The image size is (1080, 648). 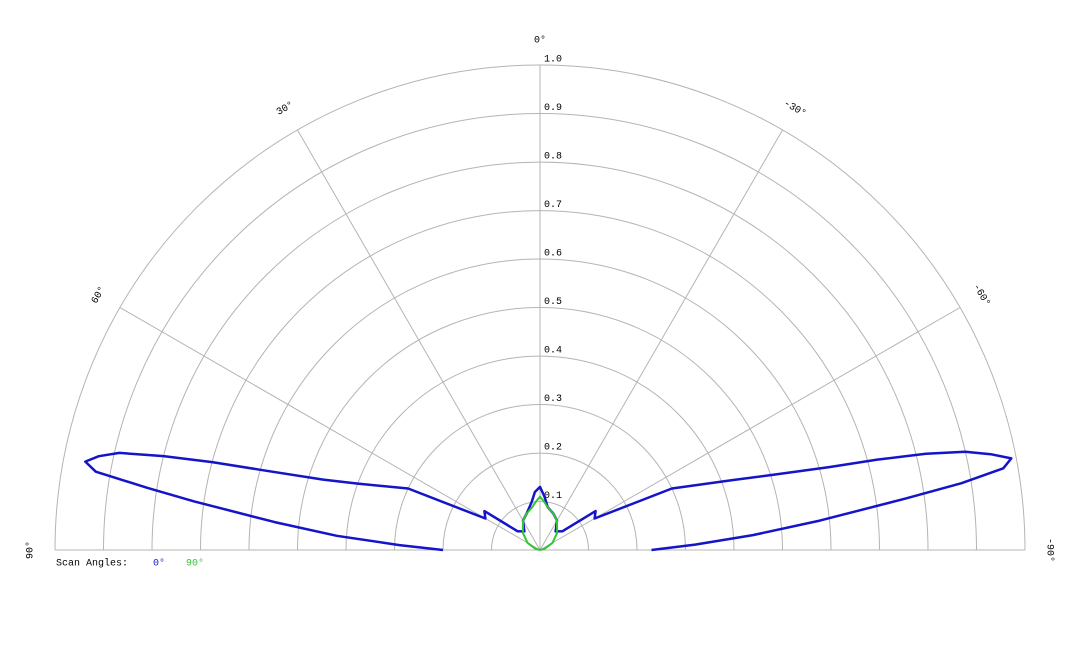 What do you see at coordinates (553, 60) in the screenshot?
I see `r-tick-label: 1.0` at bounding box center [553, 60].